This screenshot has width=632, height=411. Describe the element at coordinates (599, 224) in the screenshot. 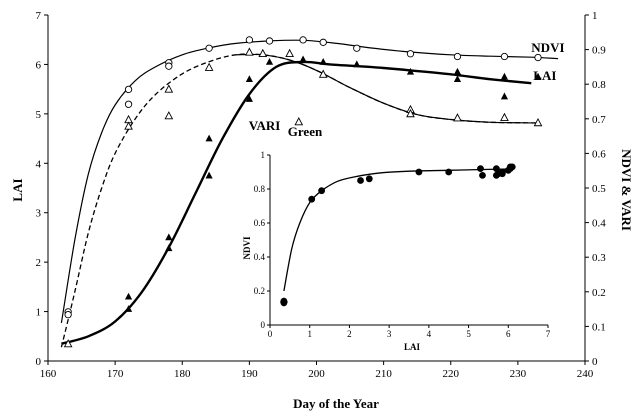

I see `y-right-tick-label: 0.4` at that location.